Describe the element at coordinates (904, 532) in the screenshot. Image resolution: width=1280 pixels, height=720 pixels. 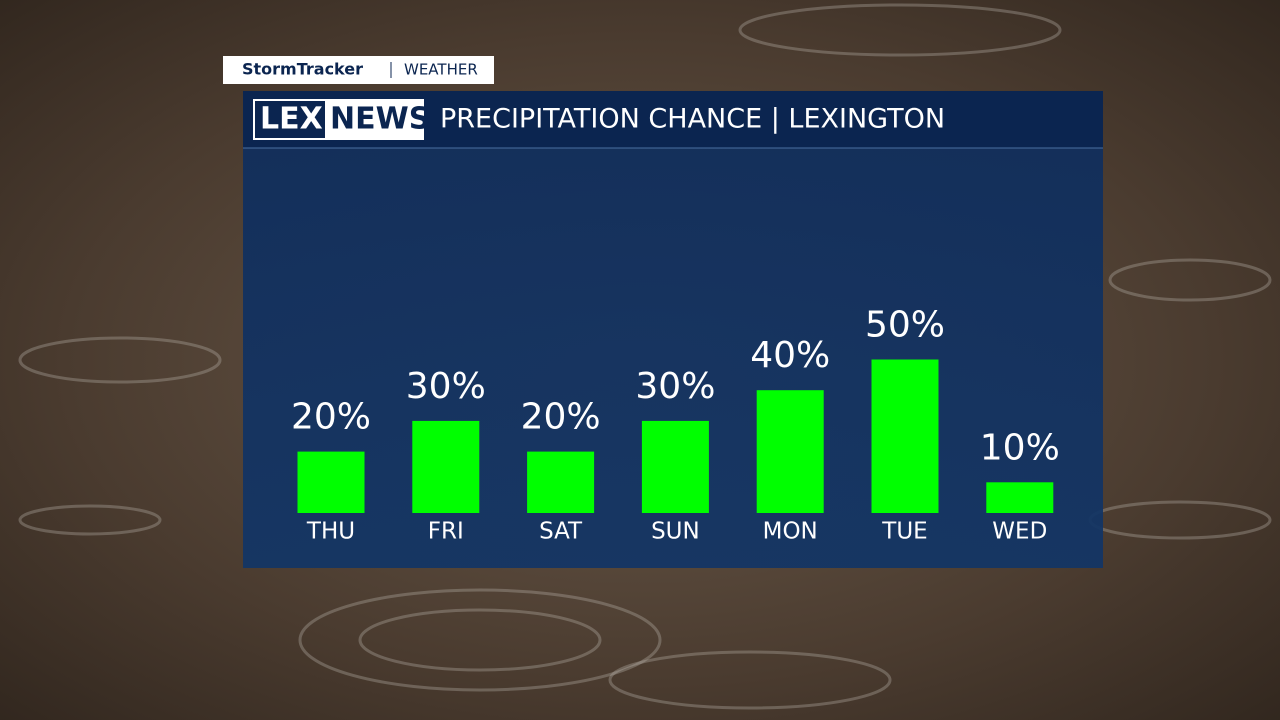
I see `x-tick-label: TUE` at that location.